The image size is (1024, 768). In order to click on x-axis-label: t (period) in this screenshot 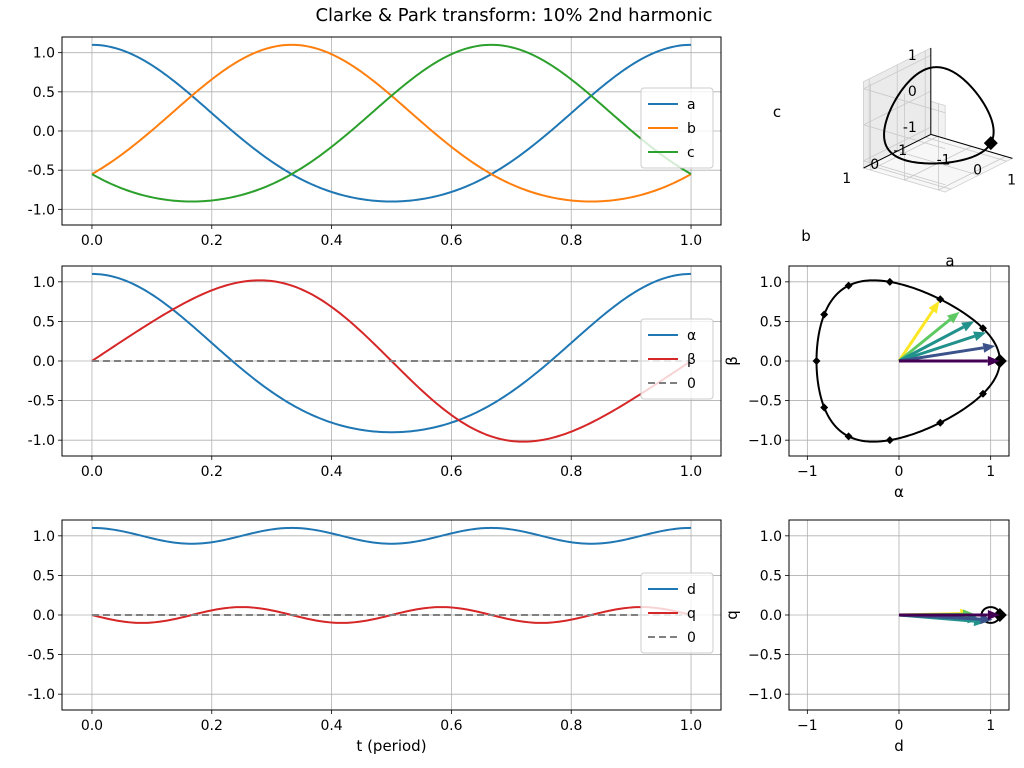, I will do `click(391, 746)`.